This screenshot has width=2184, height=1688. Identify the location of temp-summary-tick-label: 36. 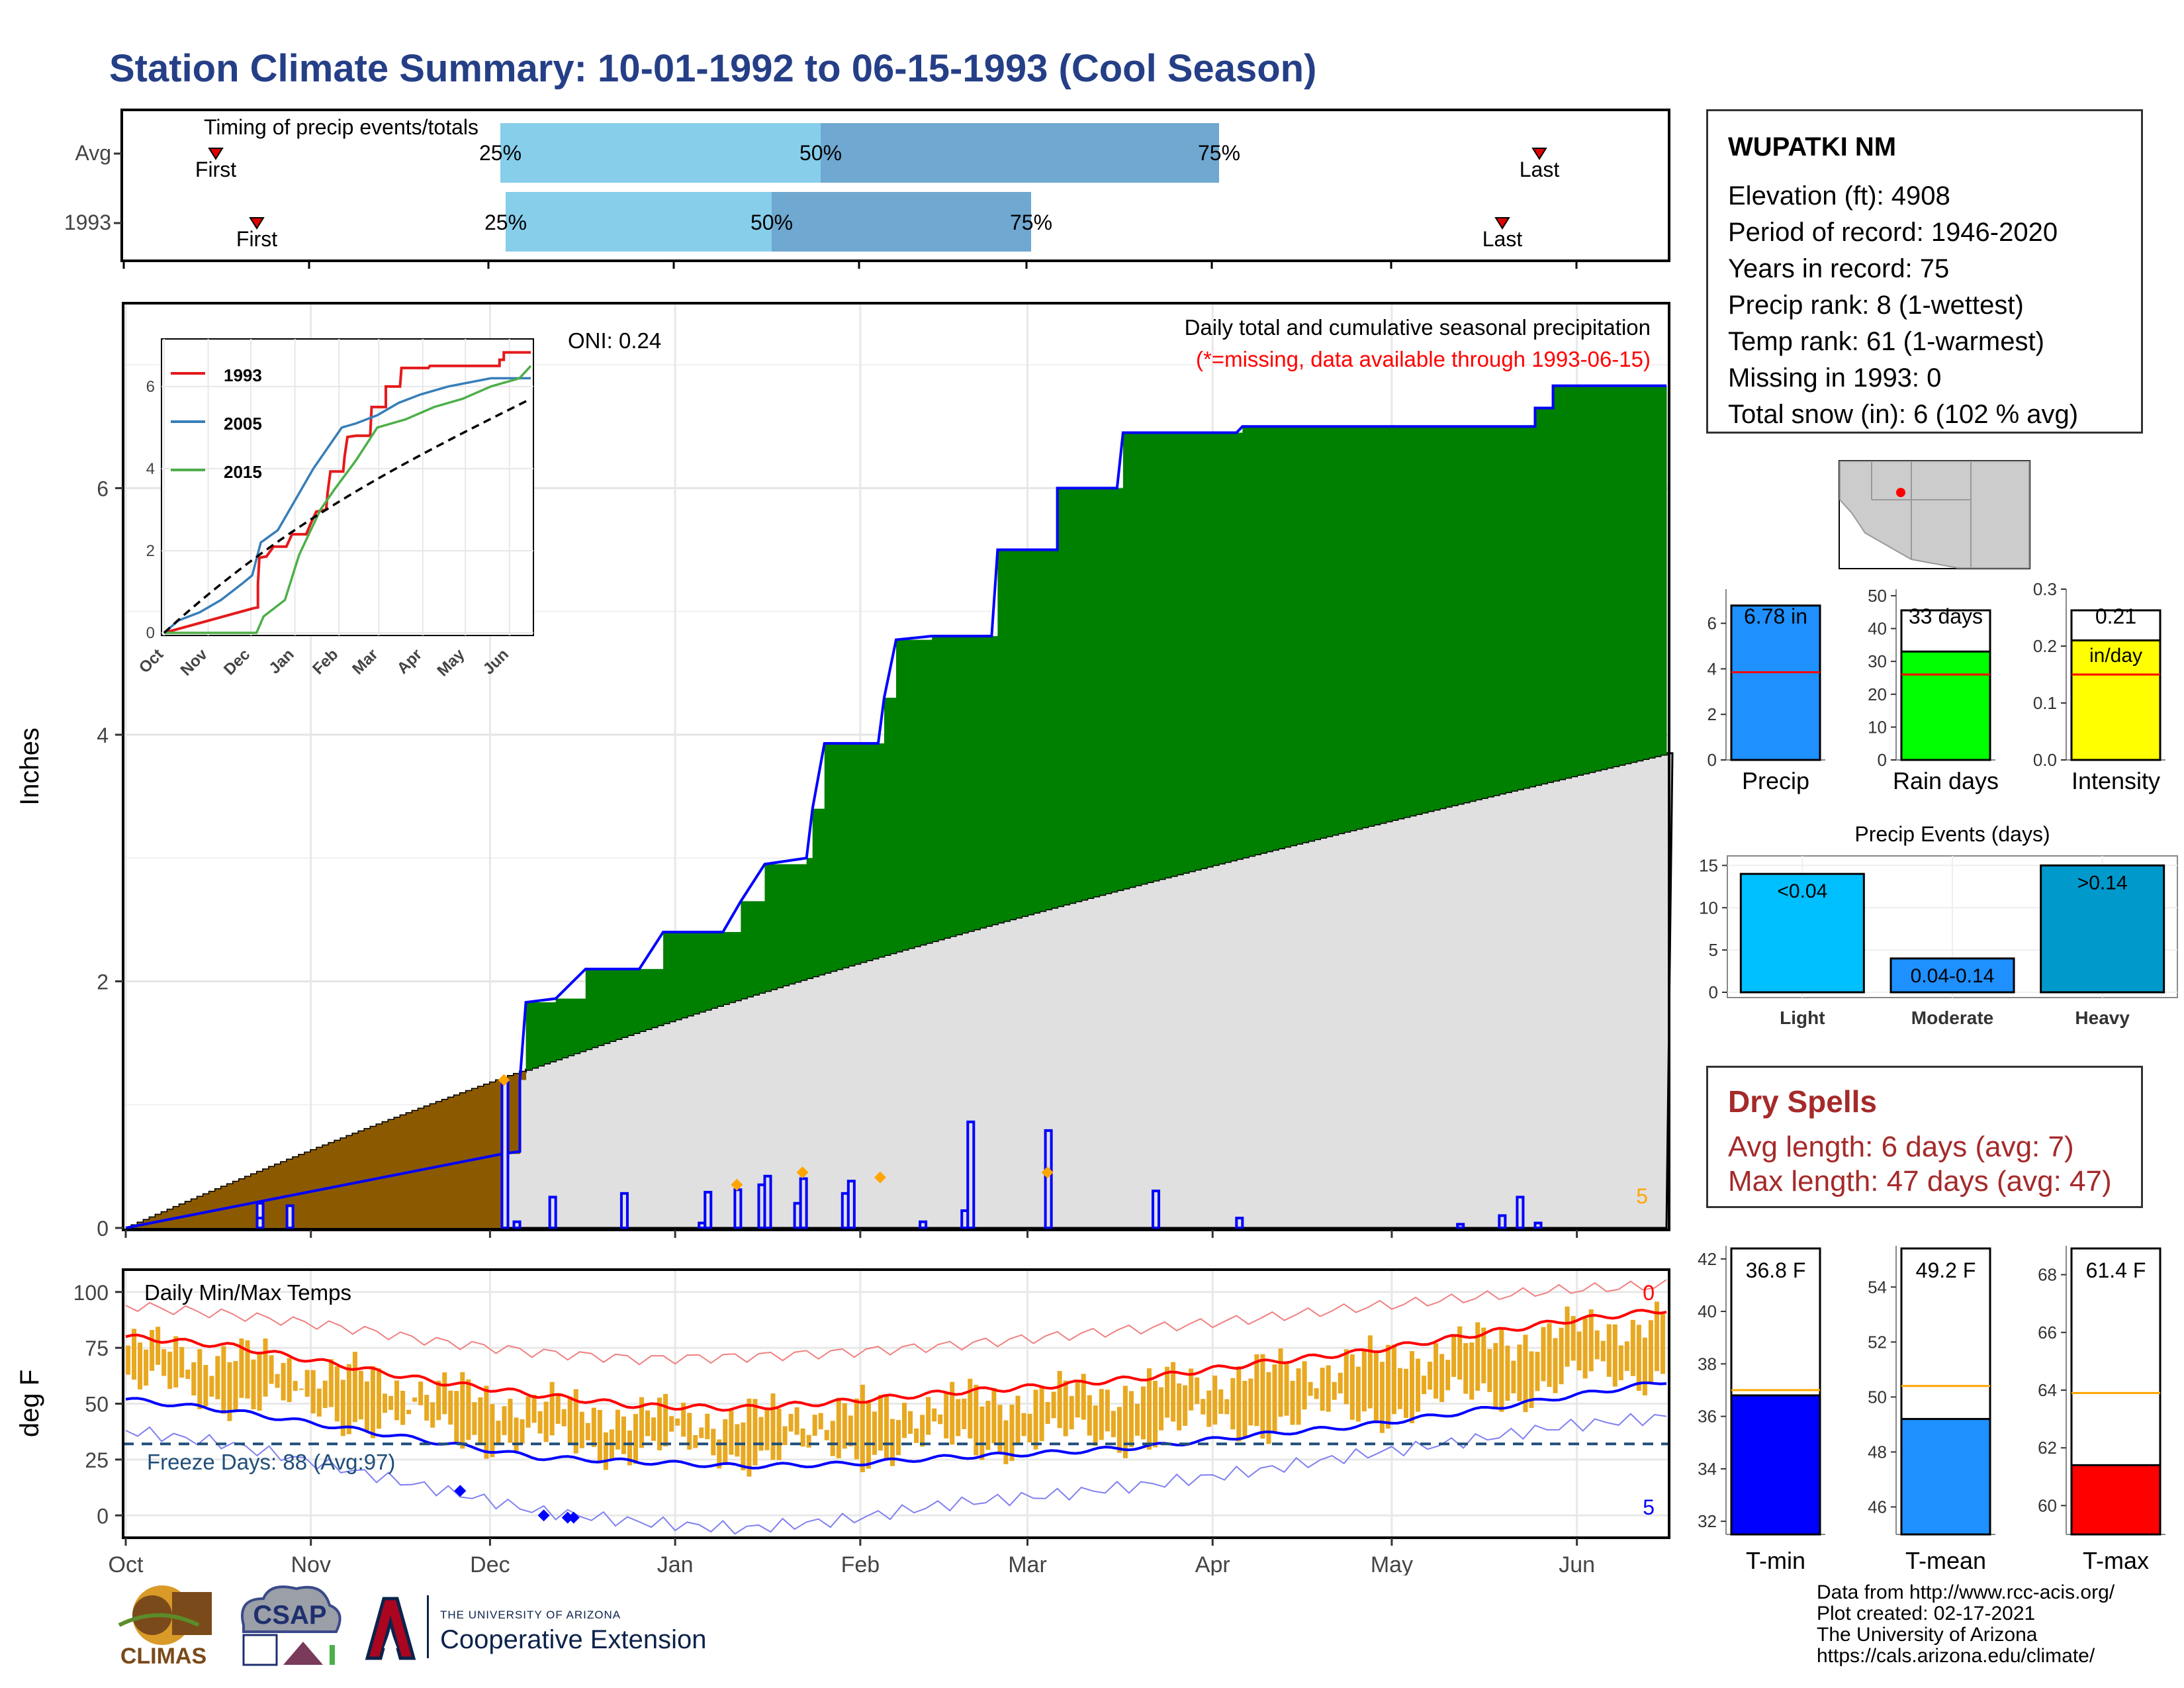
(1707, 1417).